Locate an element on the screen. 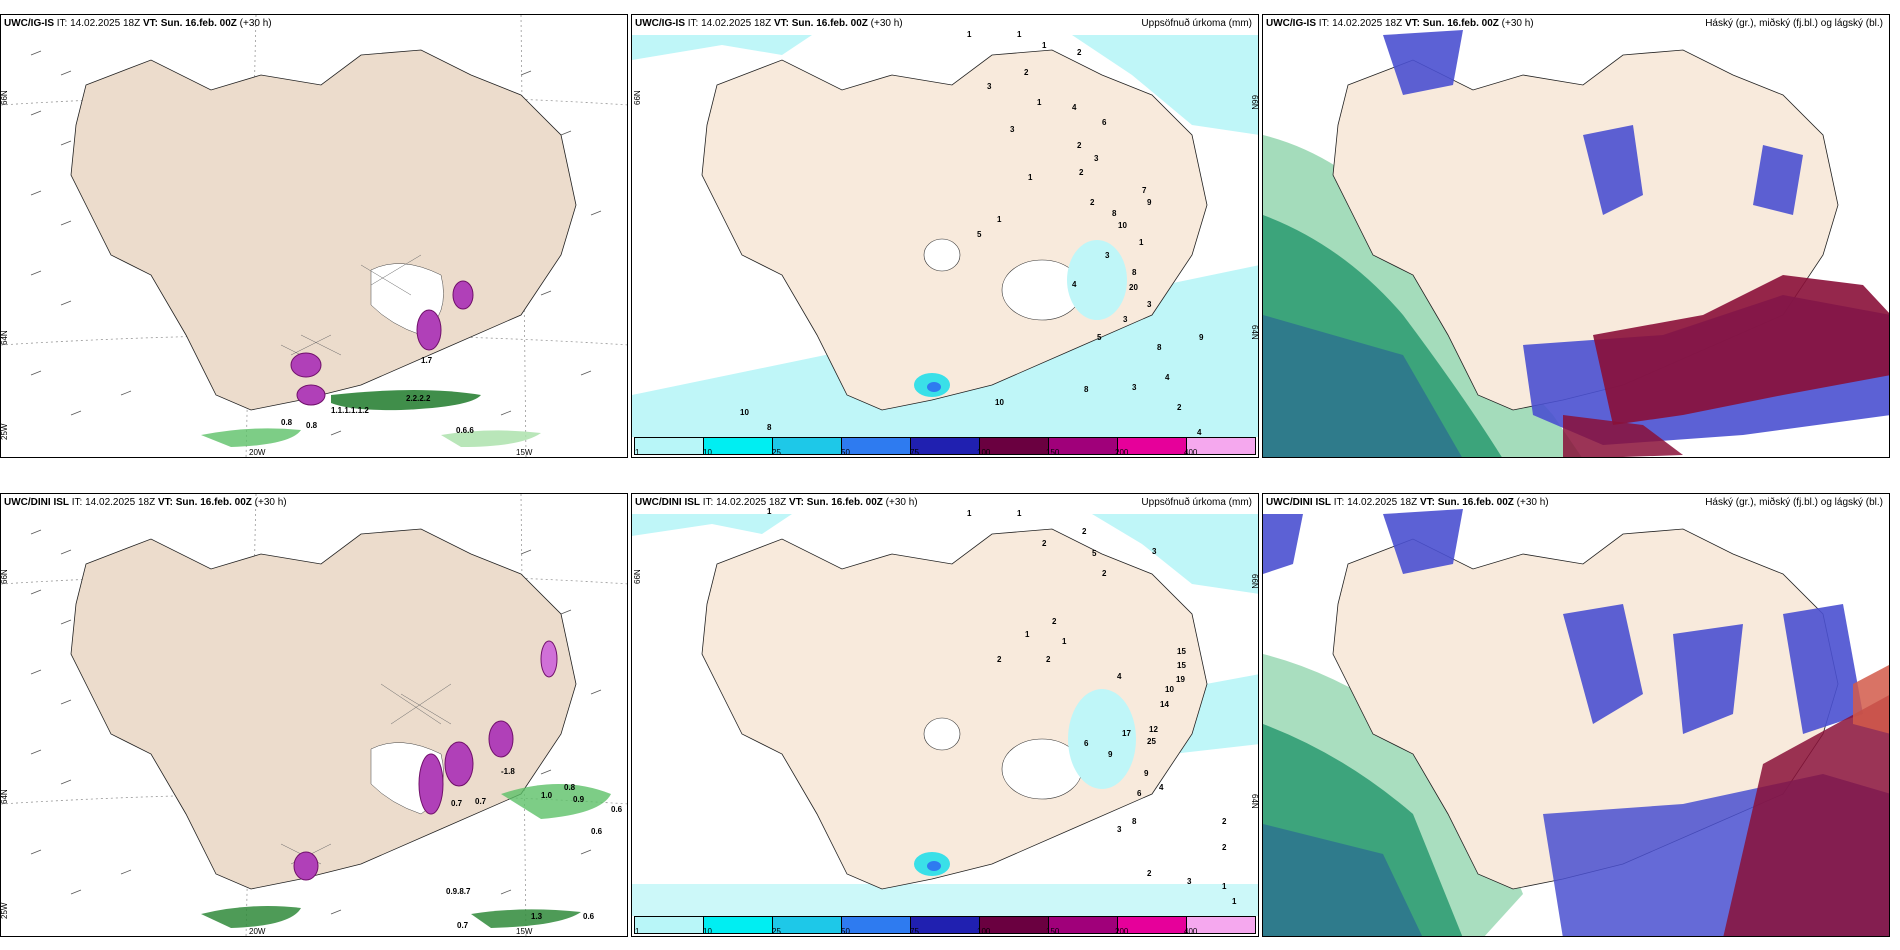 The width and height of the screenshot is (1900, 950). scale-tick: 150 is located at coordinates (1053, 931).